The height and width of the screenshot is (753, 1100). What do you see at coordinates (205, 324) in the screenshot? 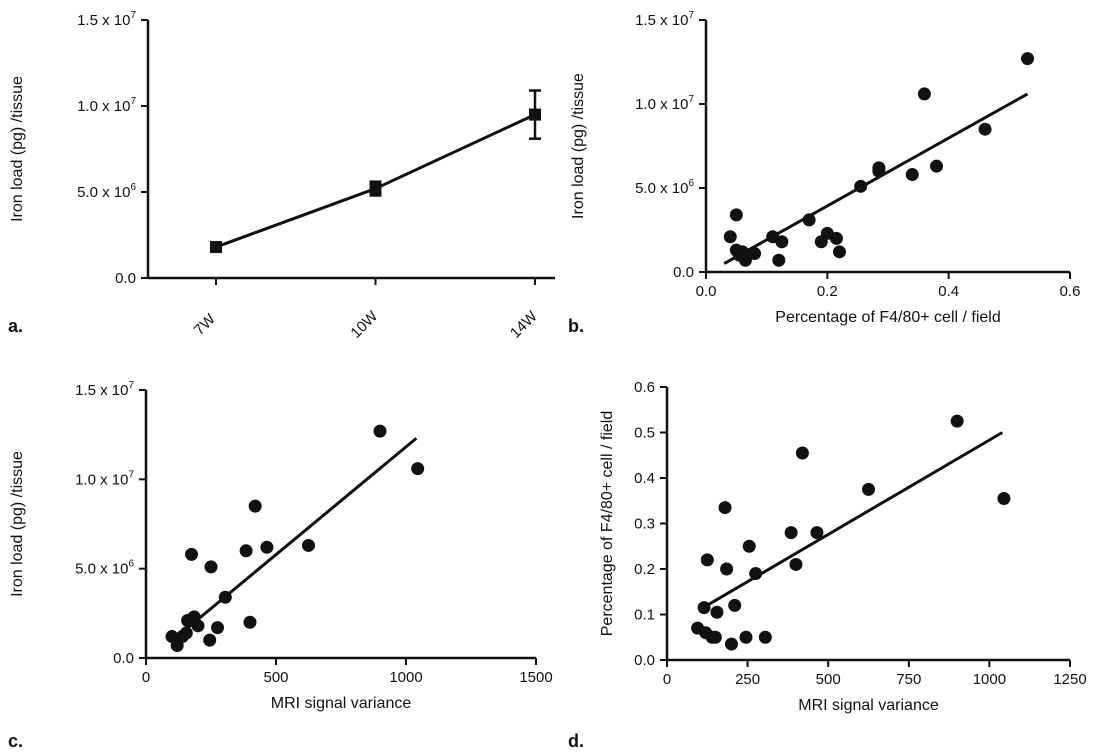
I see `x-tick-label: 7W` at bounding box center [205, 324].